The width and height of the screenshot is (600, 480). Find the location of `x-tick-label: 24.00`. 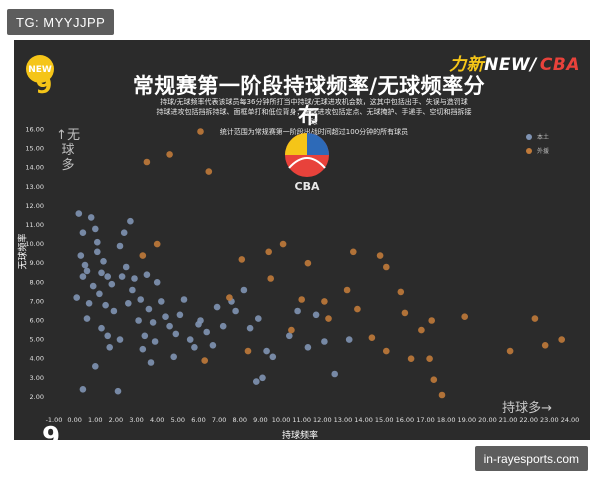

x-tick-label: 24.00 is located at coordinates (570, 420).